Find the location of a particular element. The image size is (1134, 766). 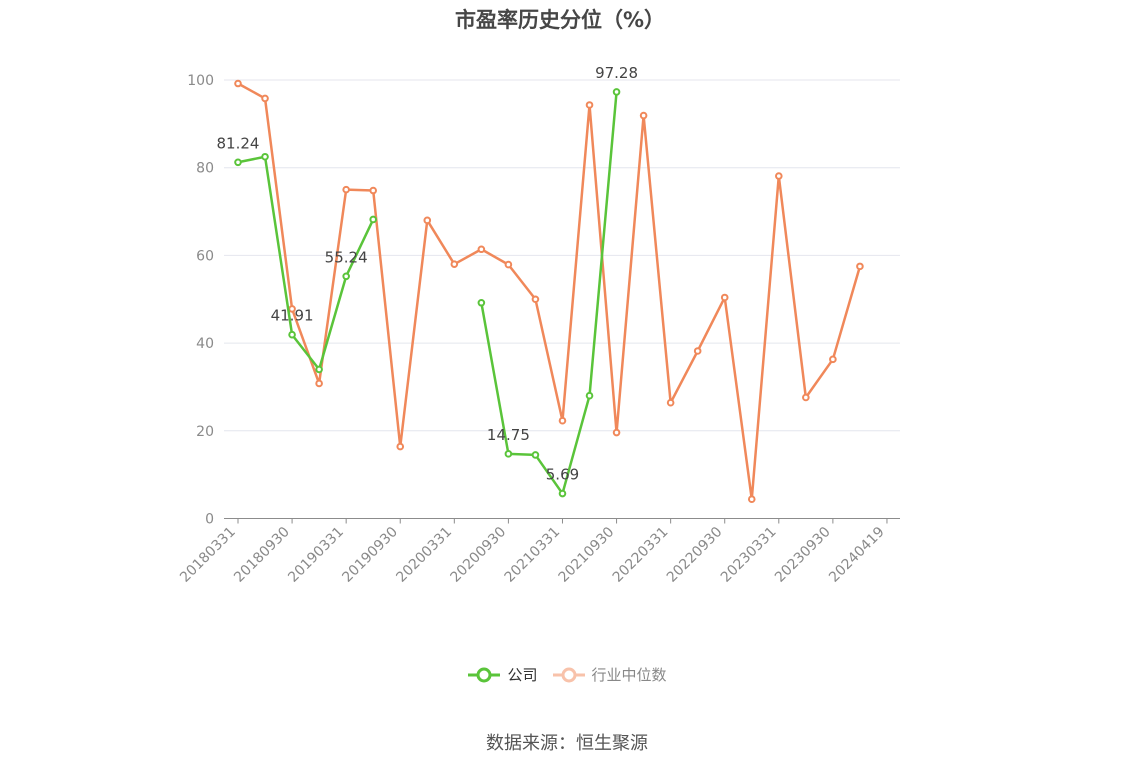

legend-item-company: 公司 is located at coordinates (502, 674).